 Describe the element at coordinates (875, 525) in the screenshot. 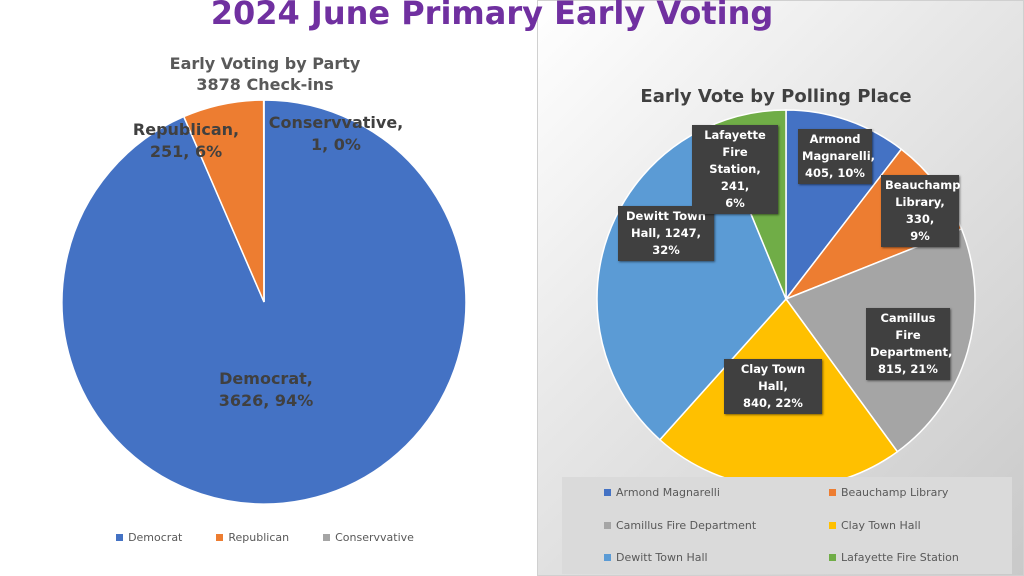

I see `legend-item-clay: Clay Town Hall` at that location.